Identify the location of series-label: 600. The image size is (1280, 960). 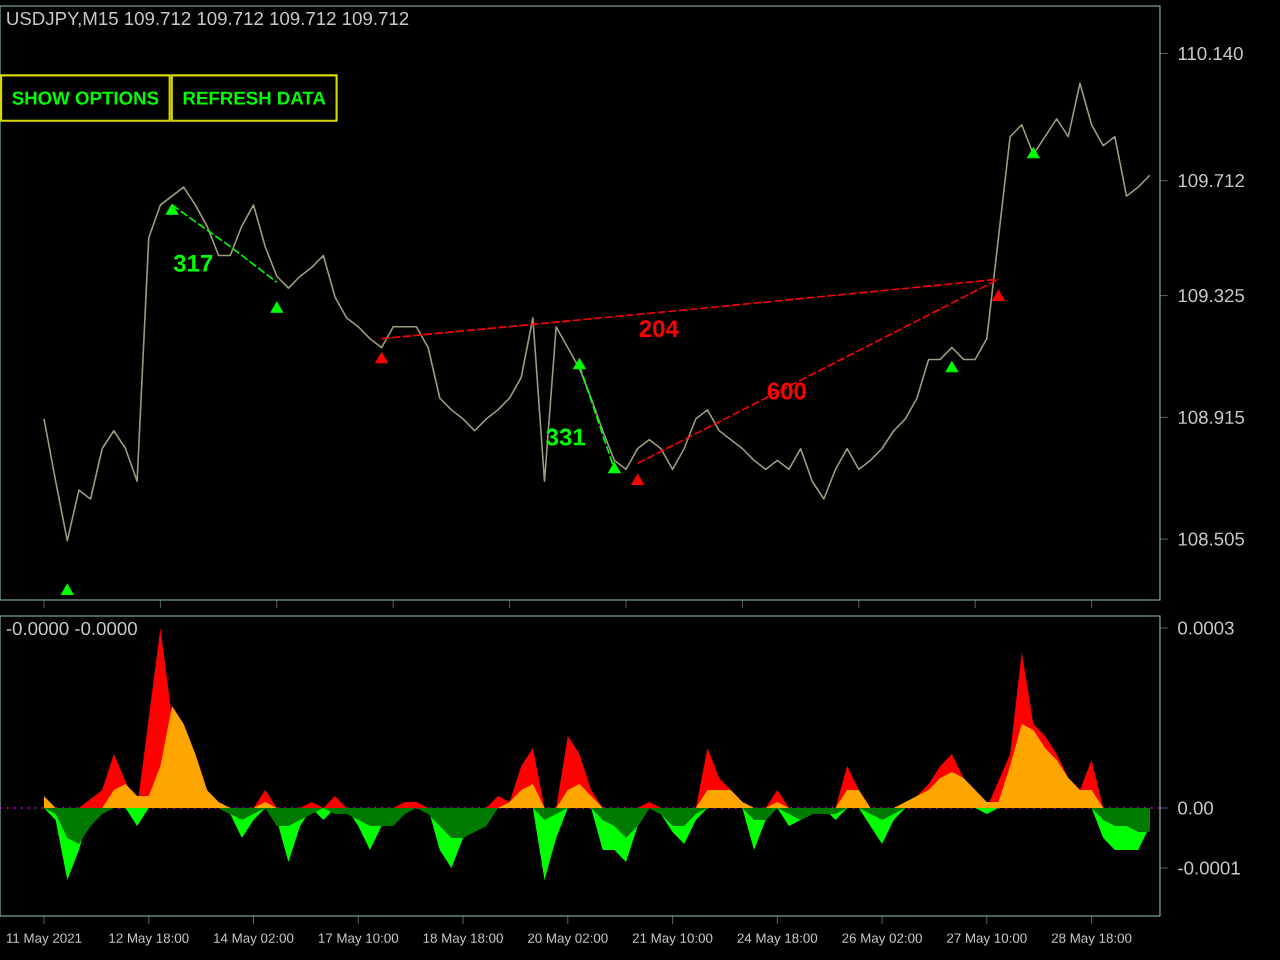
(786, 391).